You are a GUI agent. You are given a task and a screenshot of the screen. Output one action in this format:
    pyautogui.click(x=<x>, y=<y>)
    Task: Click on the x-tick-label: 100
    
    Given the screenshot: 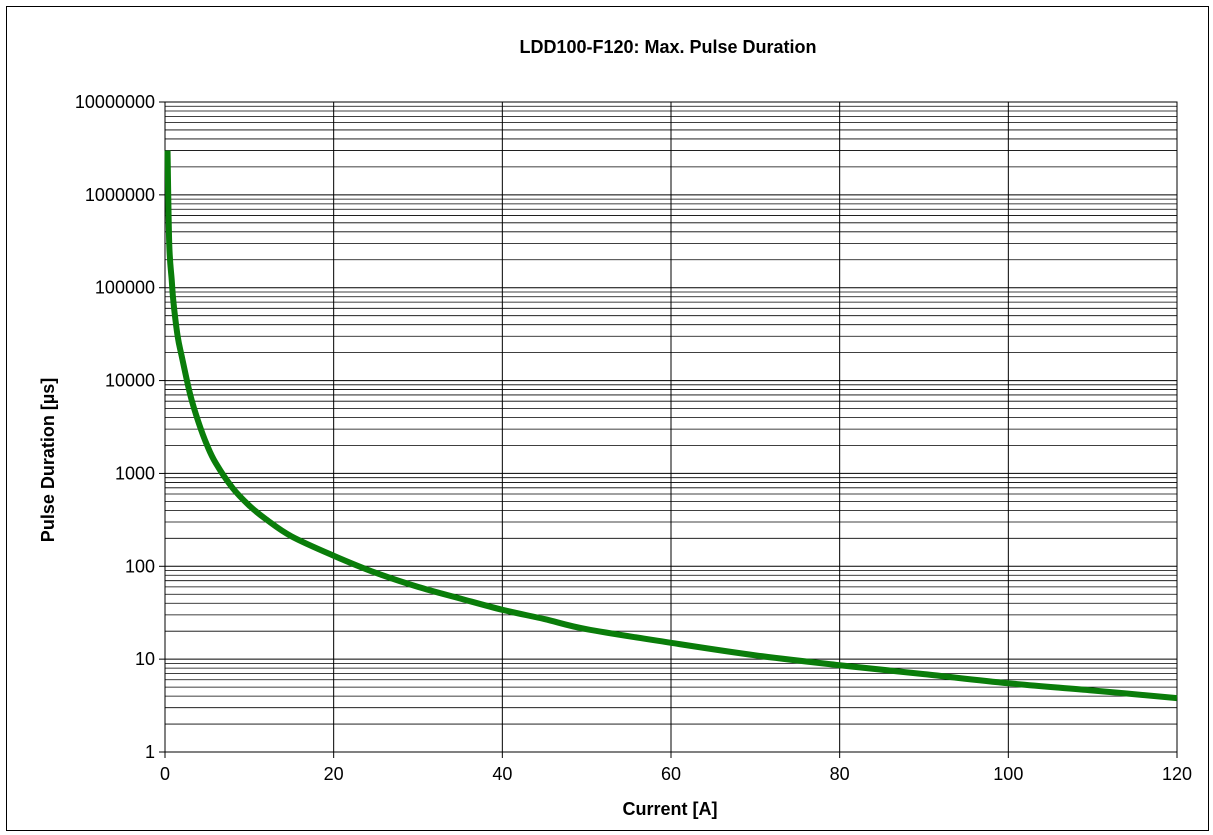 What is the action you would take?
    pyautogui.click(x=1008, y=774)
    